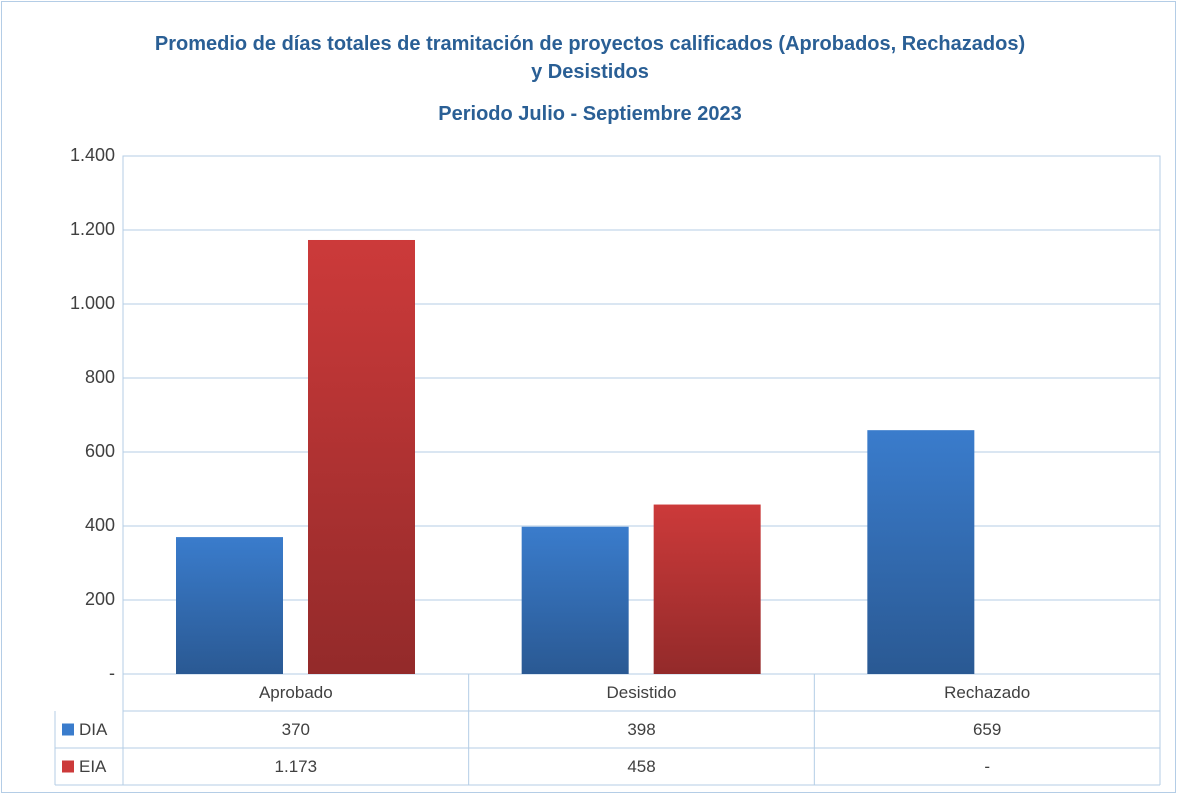 The image size is (1177, 794). I want to click on table-value: 398, so click(641, 729).